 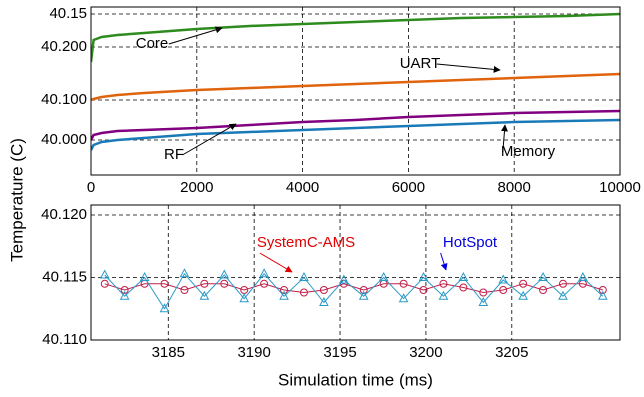 What do you see at coordinates (514, 187) in the screenshot?
I see `x-tick-label: 8000` at bounding box center [514, 187].